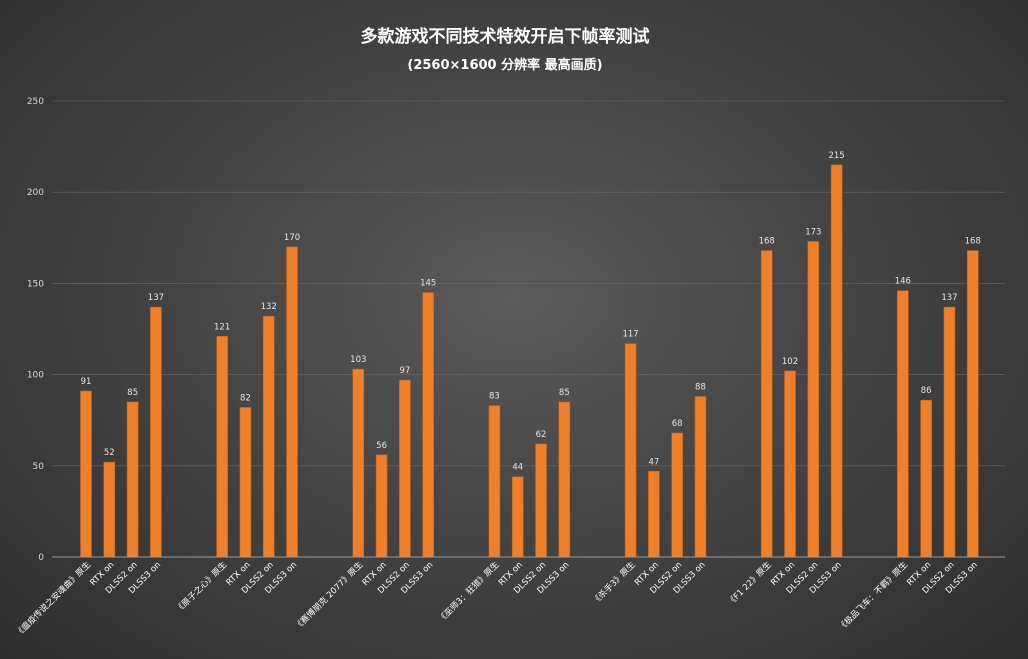  What do you see at coordinates (41, 558) in the screenshot?
I see `y-tick-label: 0` at bounding box center [41, 558].